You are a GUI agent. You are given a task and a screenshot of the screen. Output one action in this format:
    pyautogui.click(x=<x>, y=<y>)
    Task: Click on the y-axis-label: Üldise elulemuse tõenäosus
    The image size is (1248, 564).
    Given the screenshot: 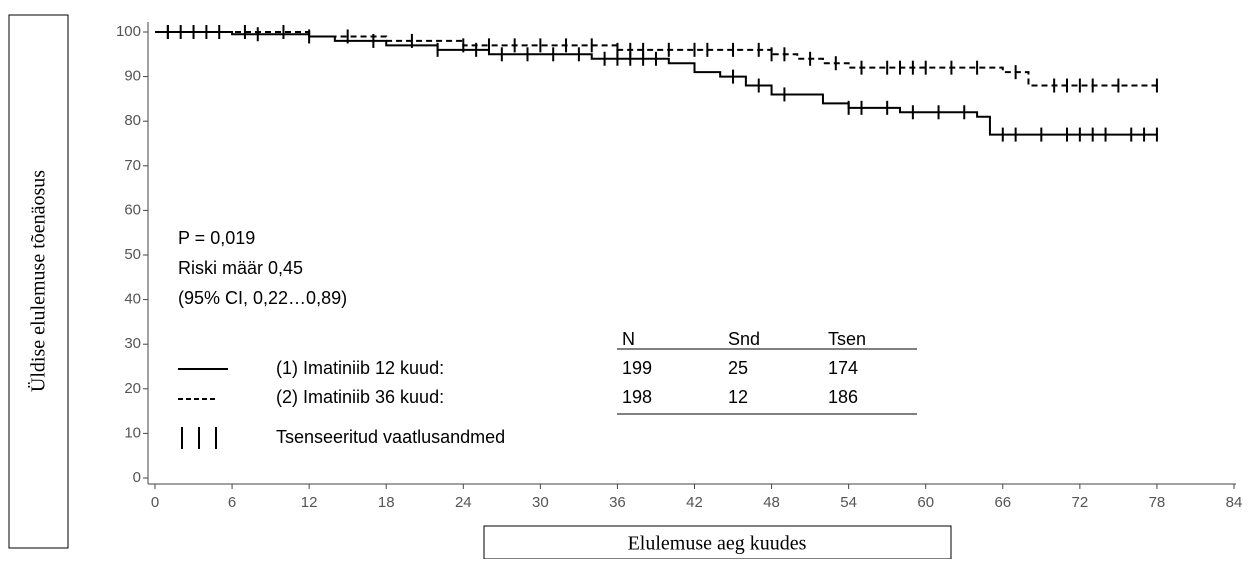 What is the action you would take?
    pyautogui.click(x=38, y=281)
    